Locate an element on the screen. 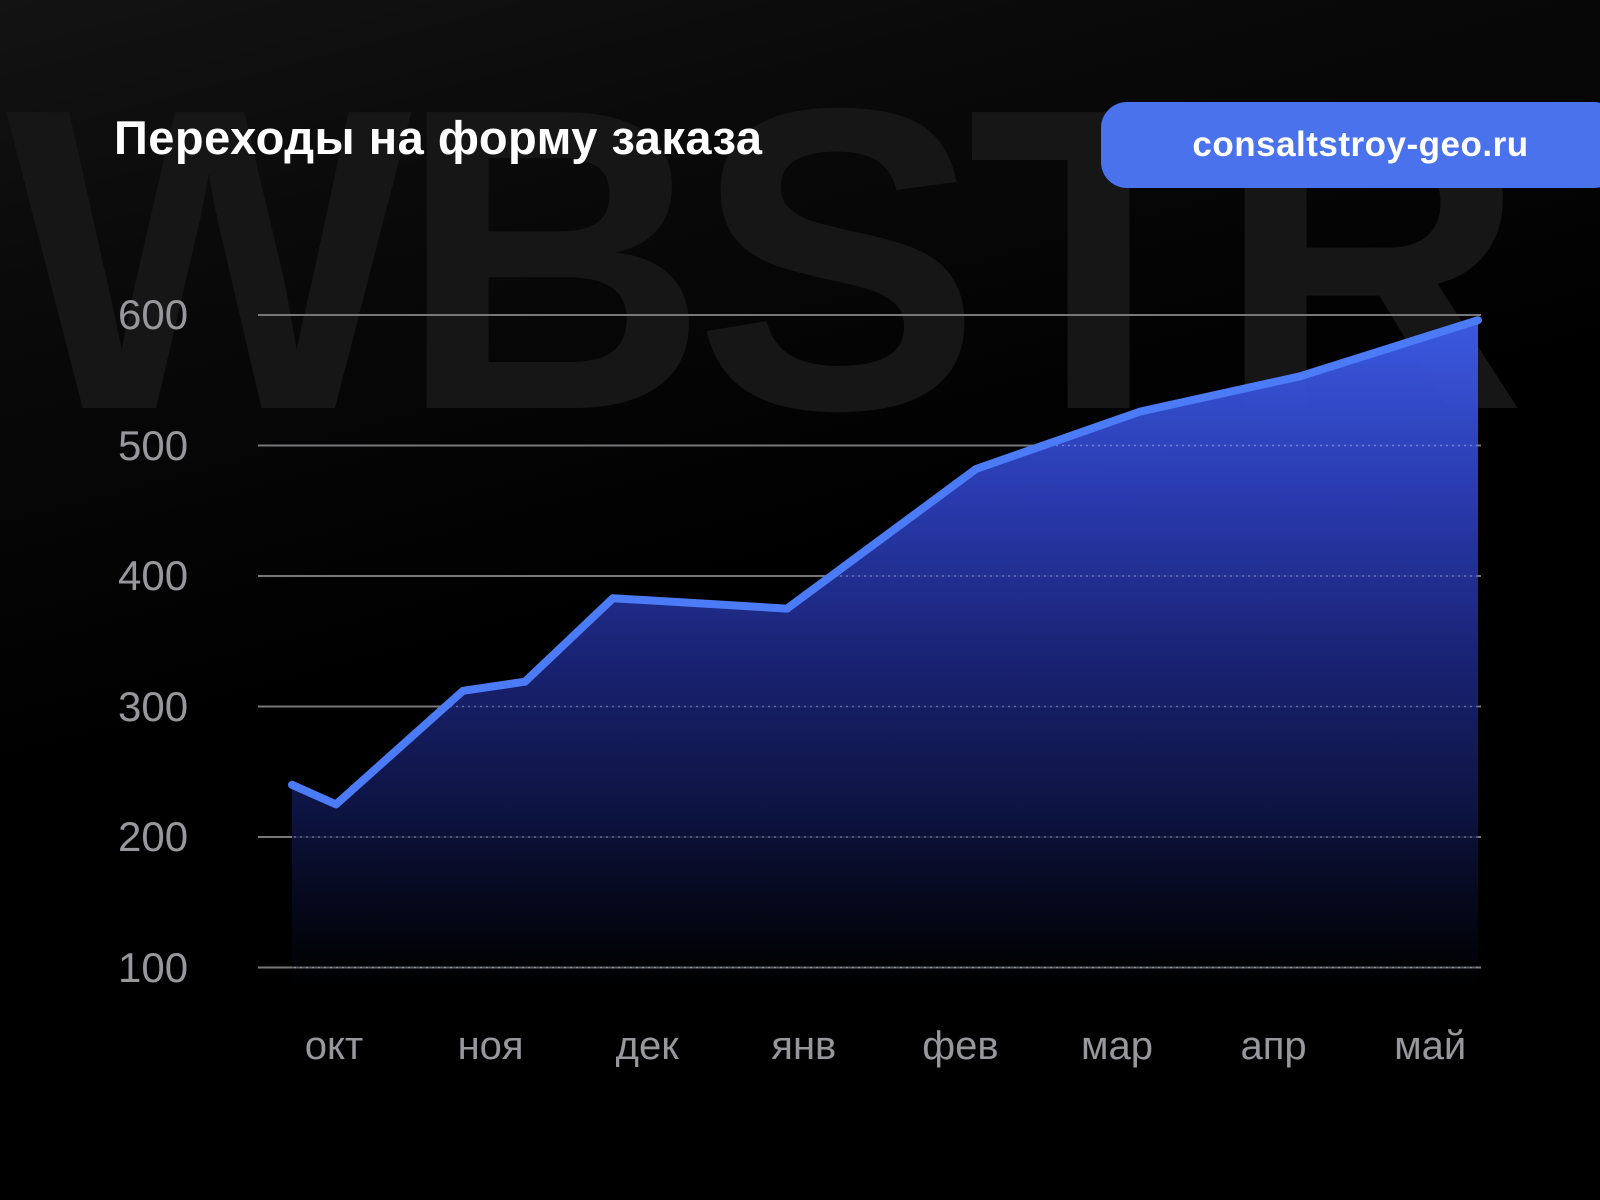  y-tick-label-200: 200 is located at coordinates (153, 836).